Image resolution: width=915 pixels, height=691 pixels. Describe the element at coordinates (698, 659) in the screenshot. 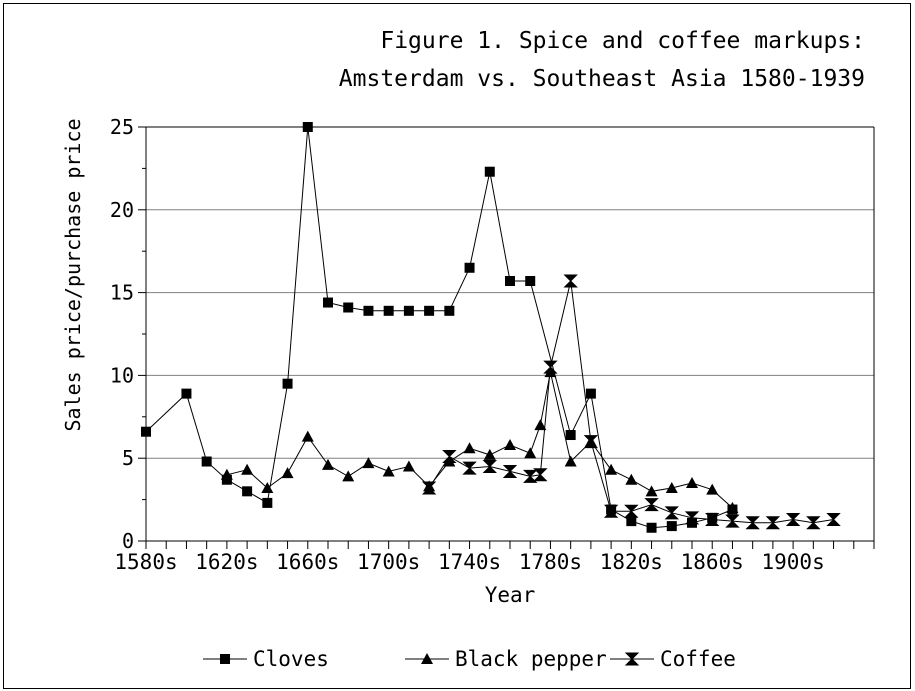

I see `legend-label-coffee: Coffee` at that location.